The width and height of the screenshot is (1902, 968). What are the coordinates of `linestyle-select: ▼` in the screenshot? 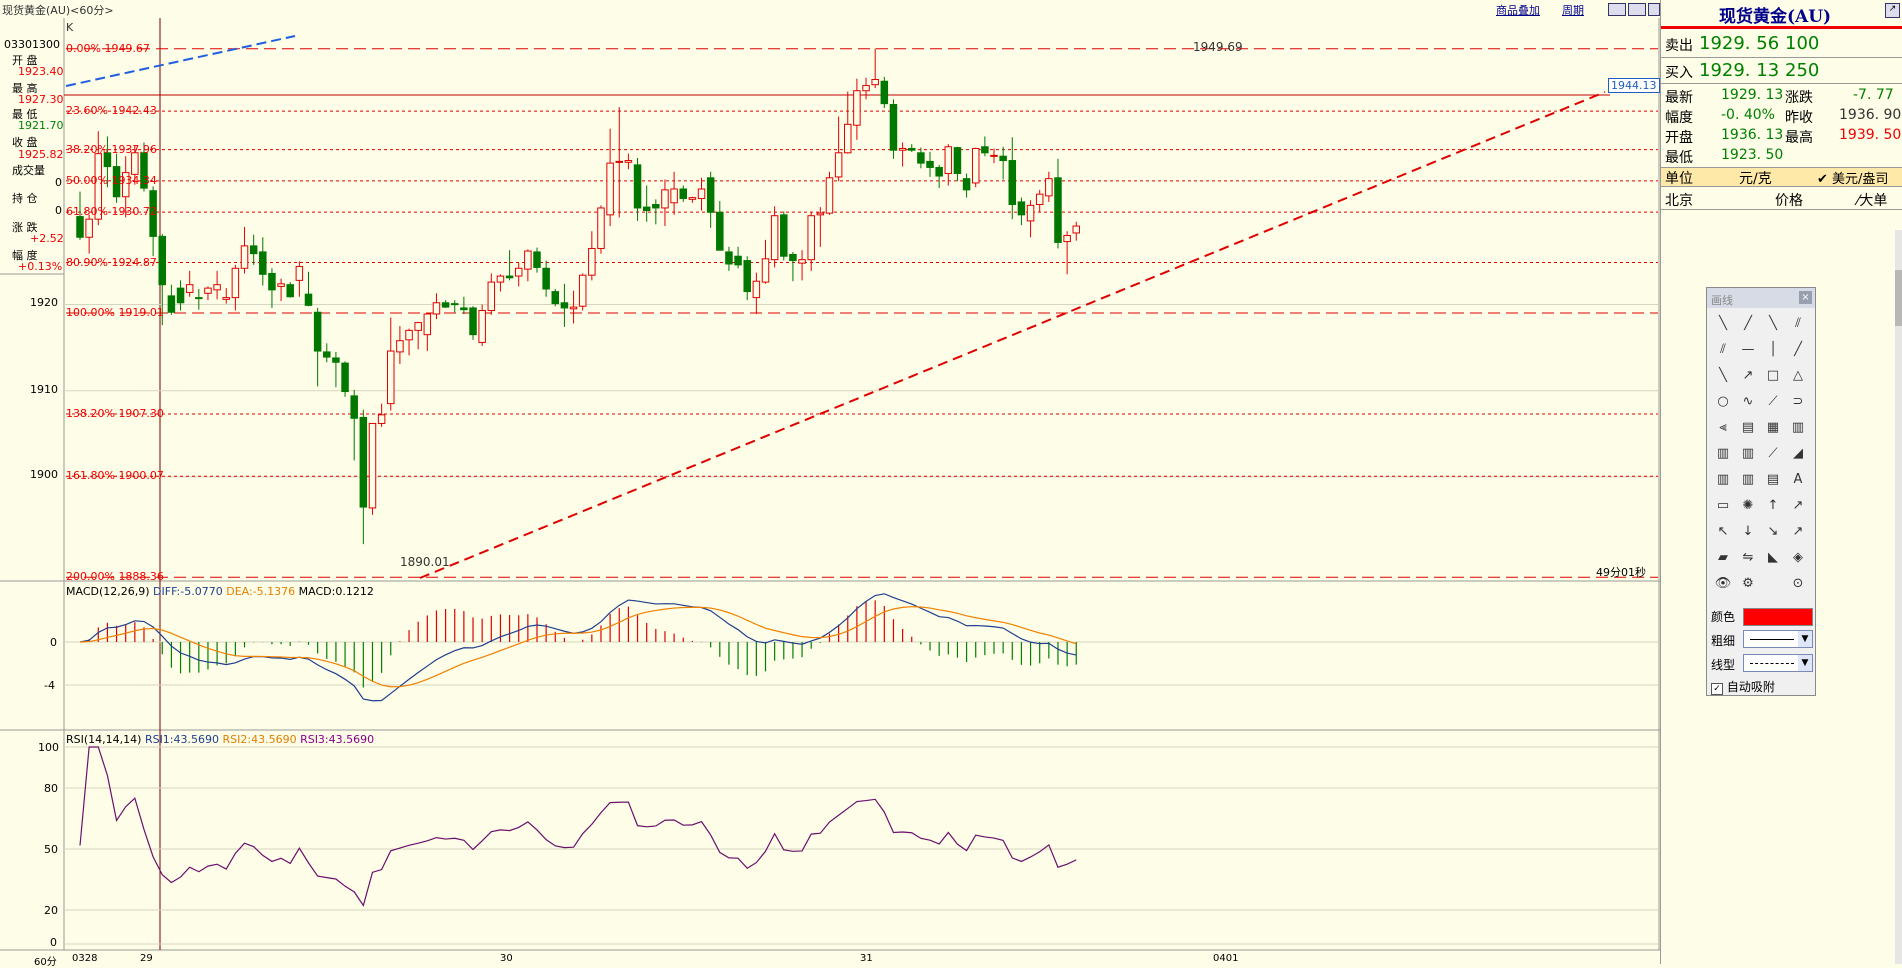 It's located at (1778, 663).